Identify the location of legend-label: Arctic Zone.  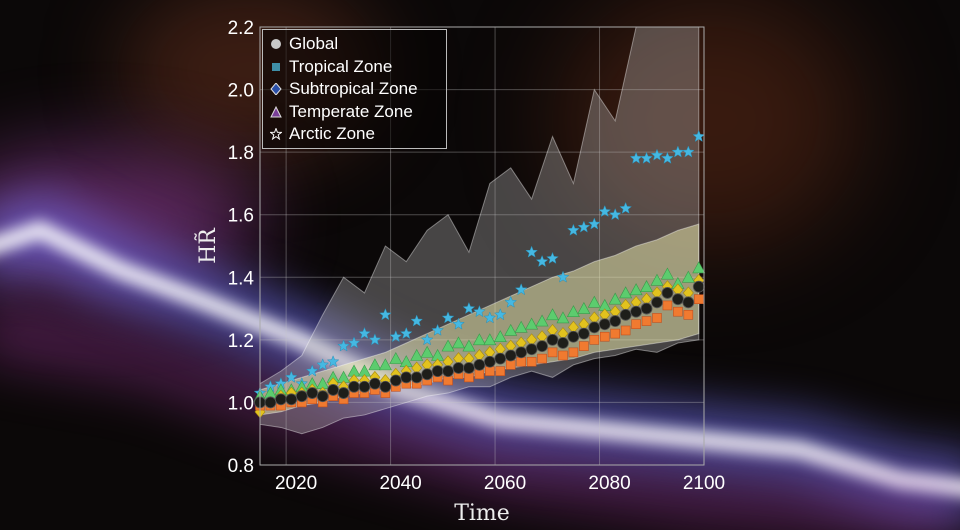
(332, 134).